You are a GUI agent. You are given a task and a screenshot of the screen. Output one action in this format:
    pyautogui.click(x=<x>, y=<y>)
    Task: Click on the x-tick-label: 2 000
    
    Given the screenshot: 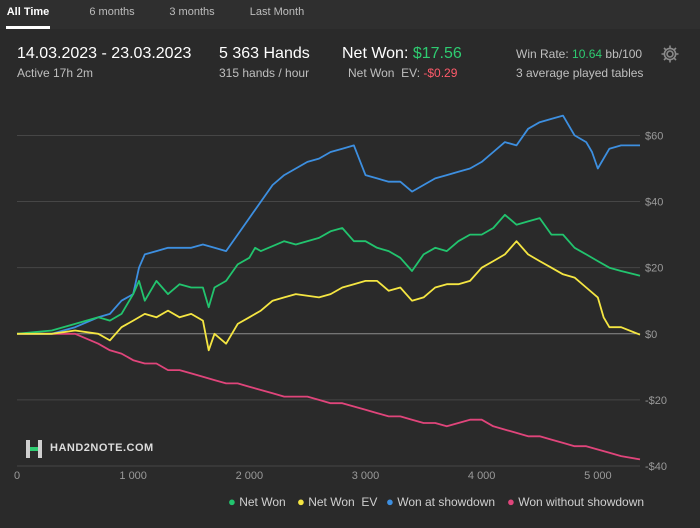 What is the action you would take?
    pyautogui.click(x=250, y=476)
    